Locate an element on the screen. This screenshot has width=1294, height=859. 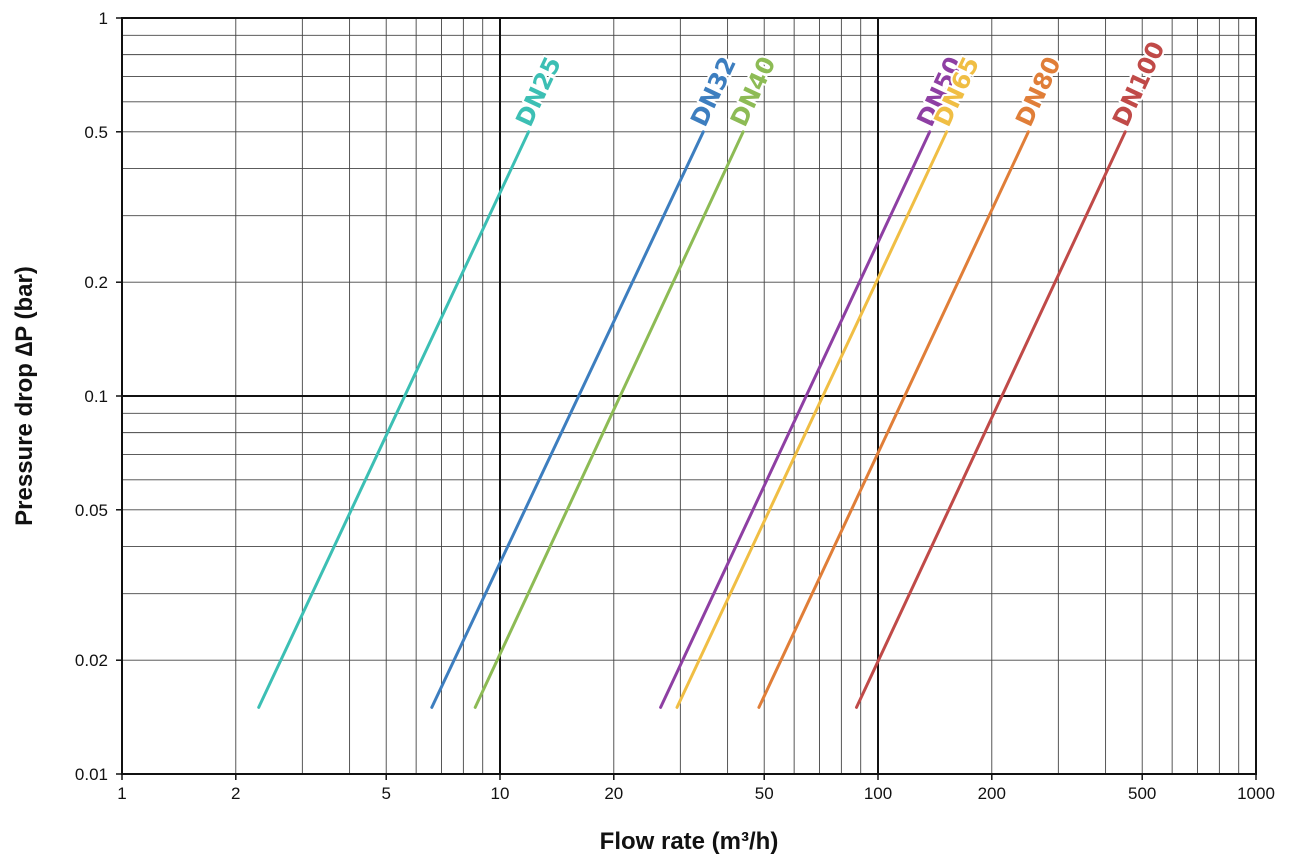
x-tick-label: 1 is located at coordinates (121, 793).